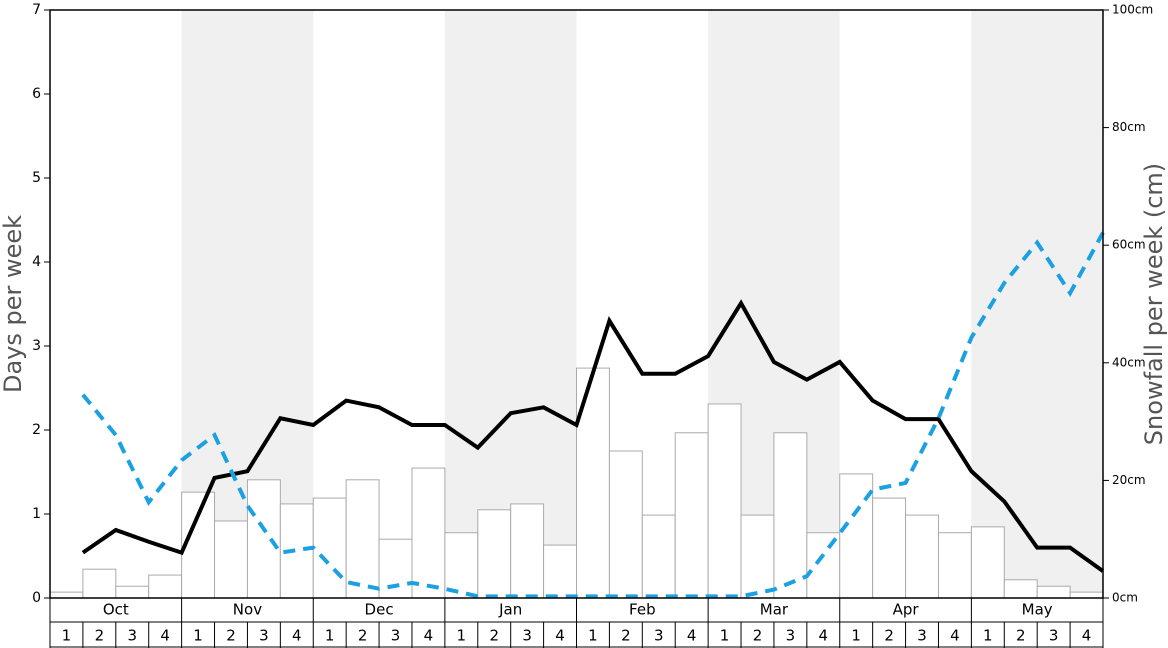  What do you see at coordinates (1132, 10) in the screenshot?
I see `y2-tick-label: 100cm` at bounding box center [1132, 10].